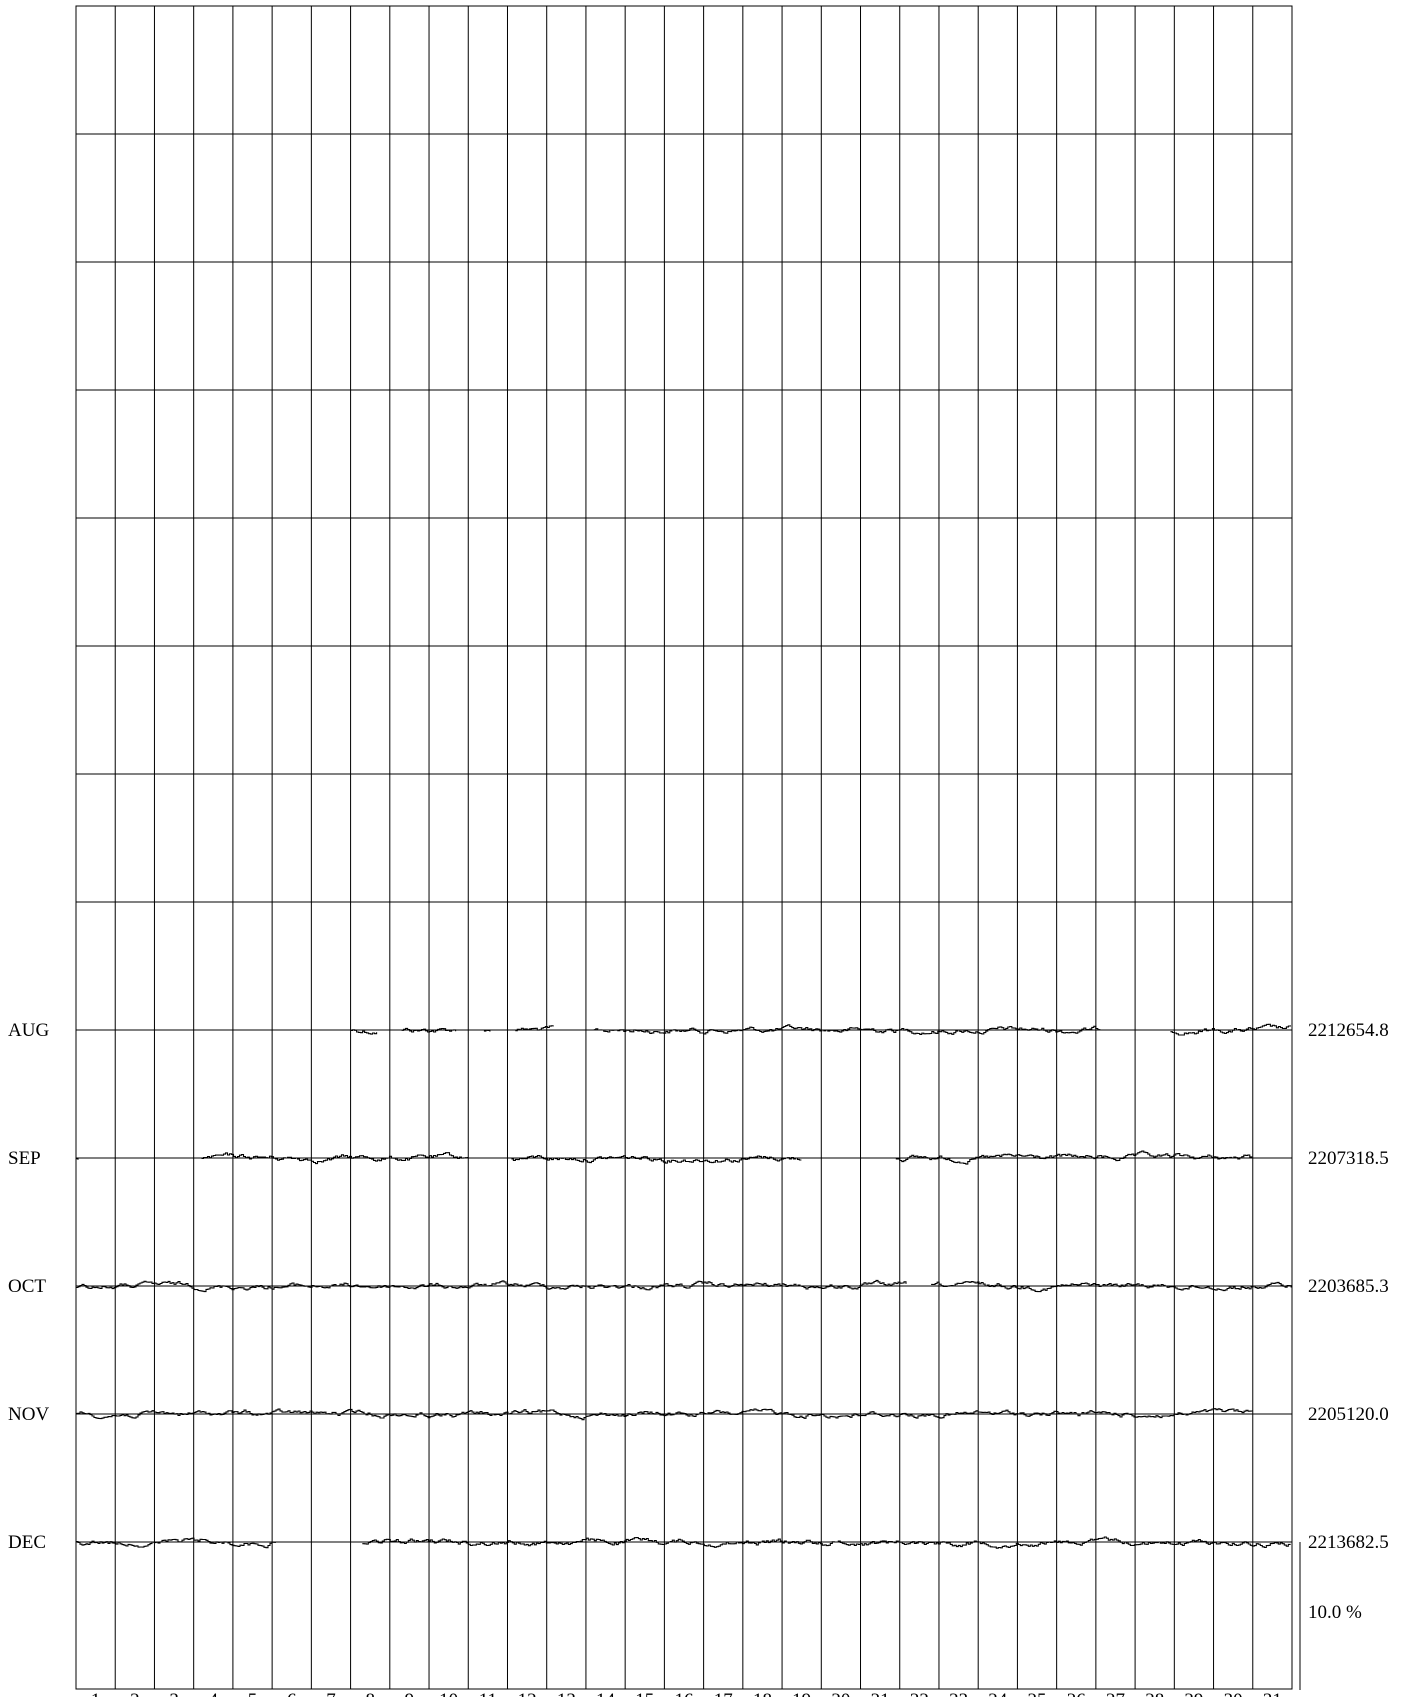 Image resolution: width=1416 pixels, height=1697 pixels. Describe the element at coordinates (1233, 1693) in the screenshot. I see `x-tick-label: 30` at that location.